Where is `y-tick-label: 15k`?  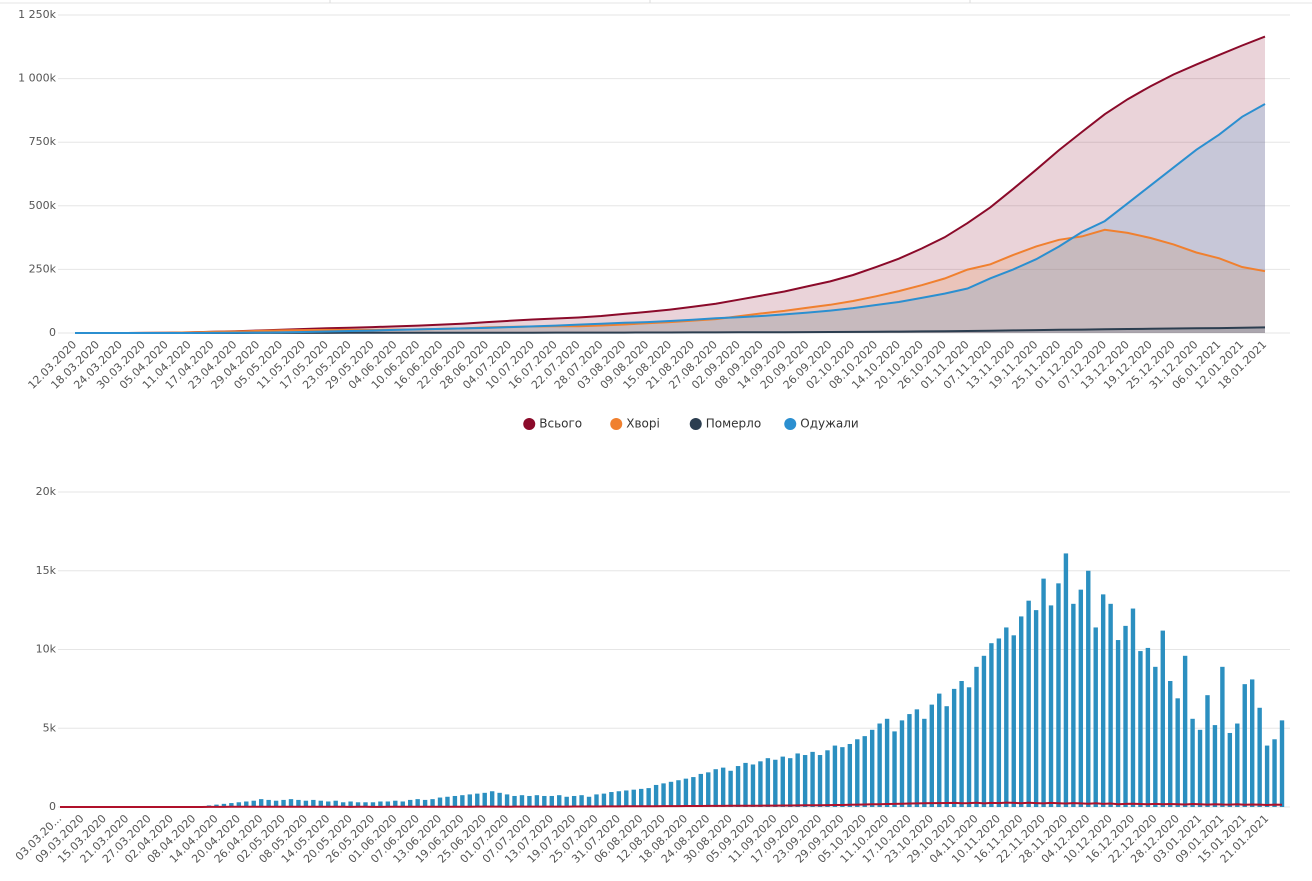
y-tick-label: 15k is located at coordinates (46, 570).